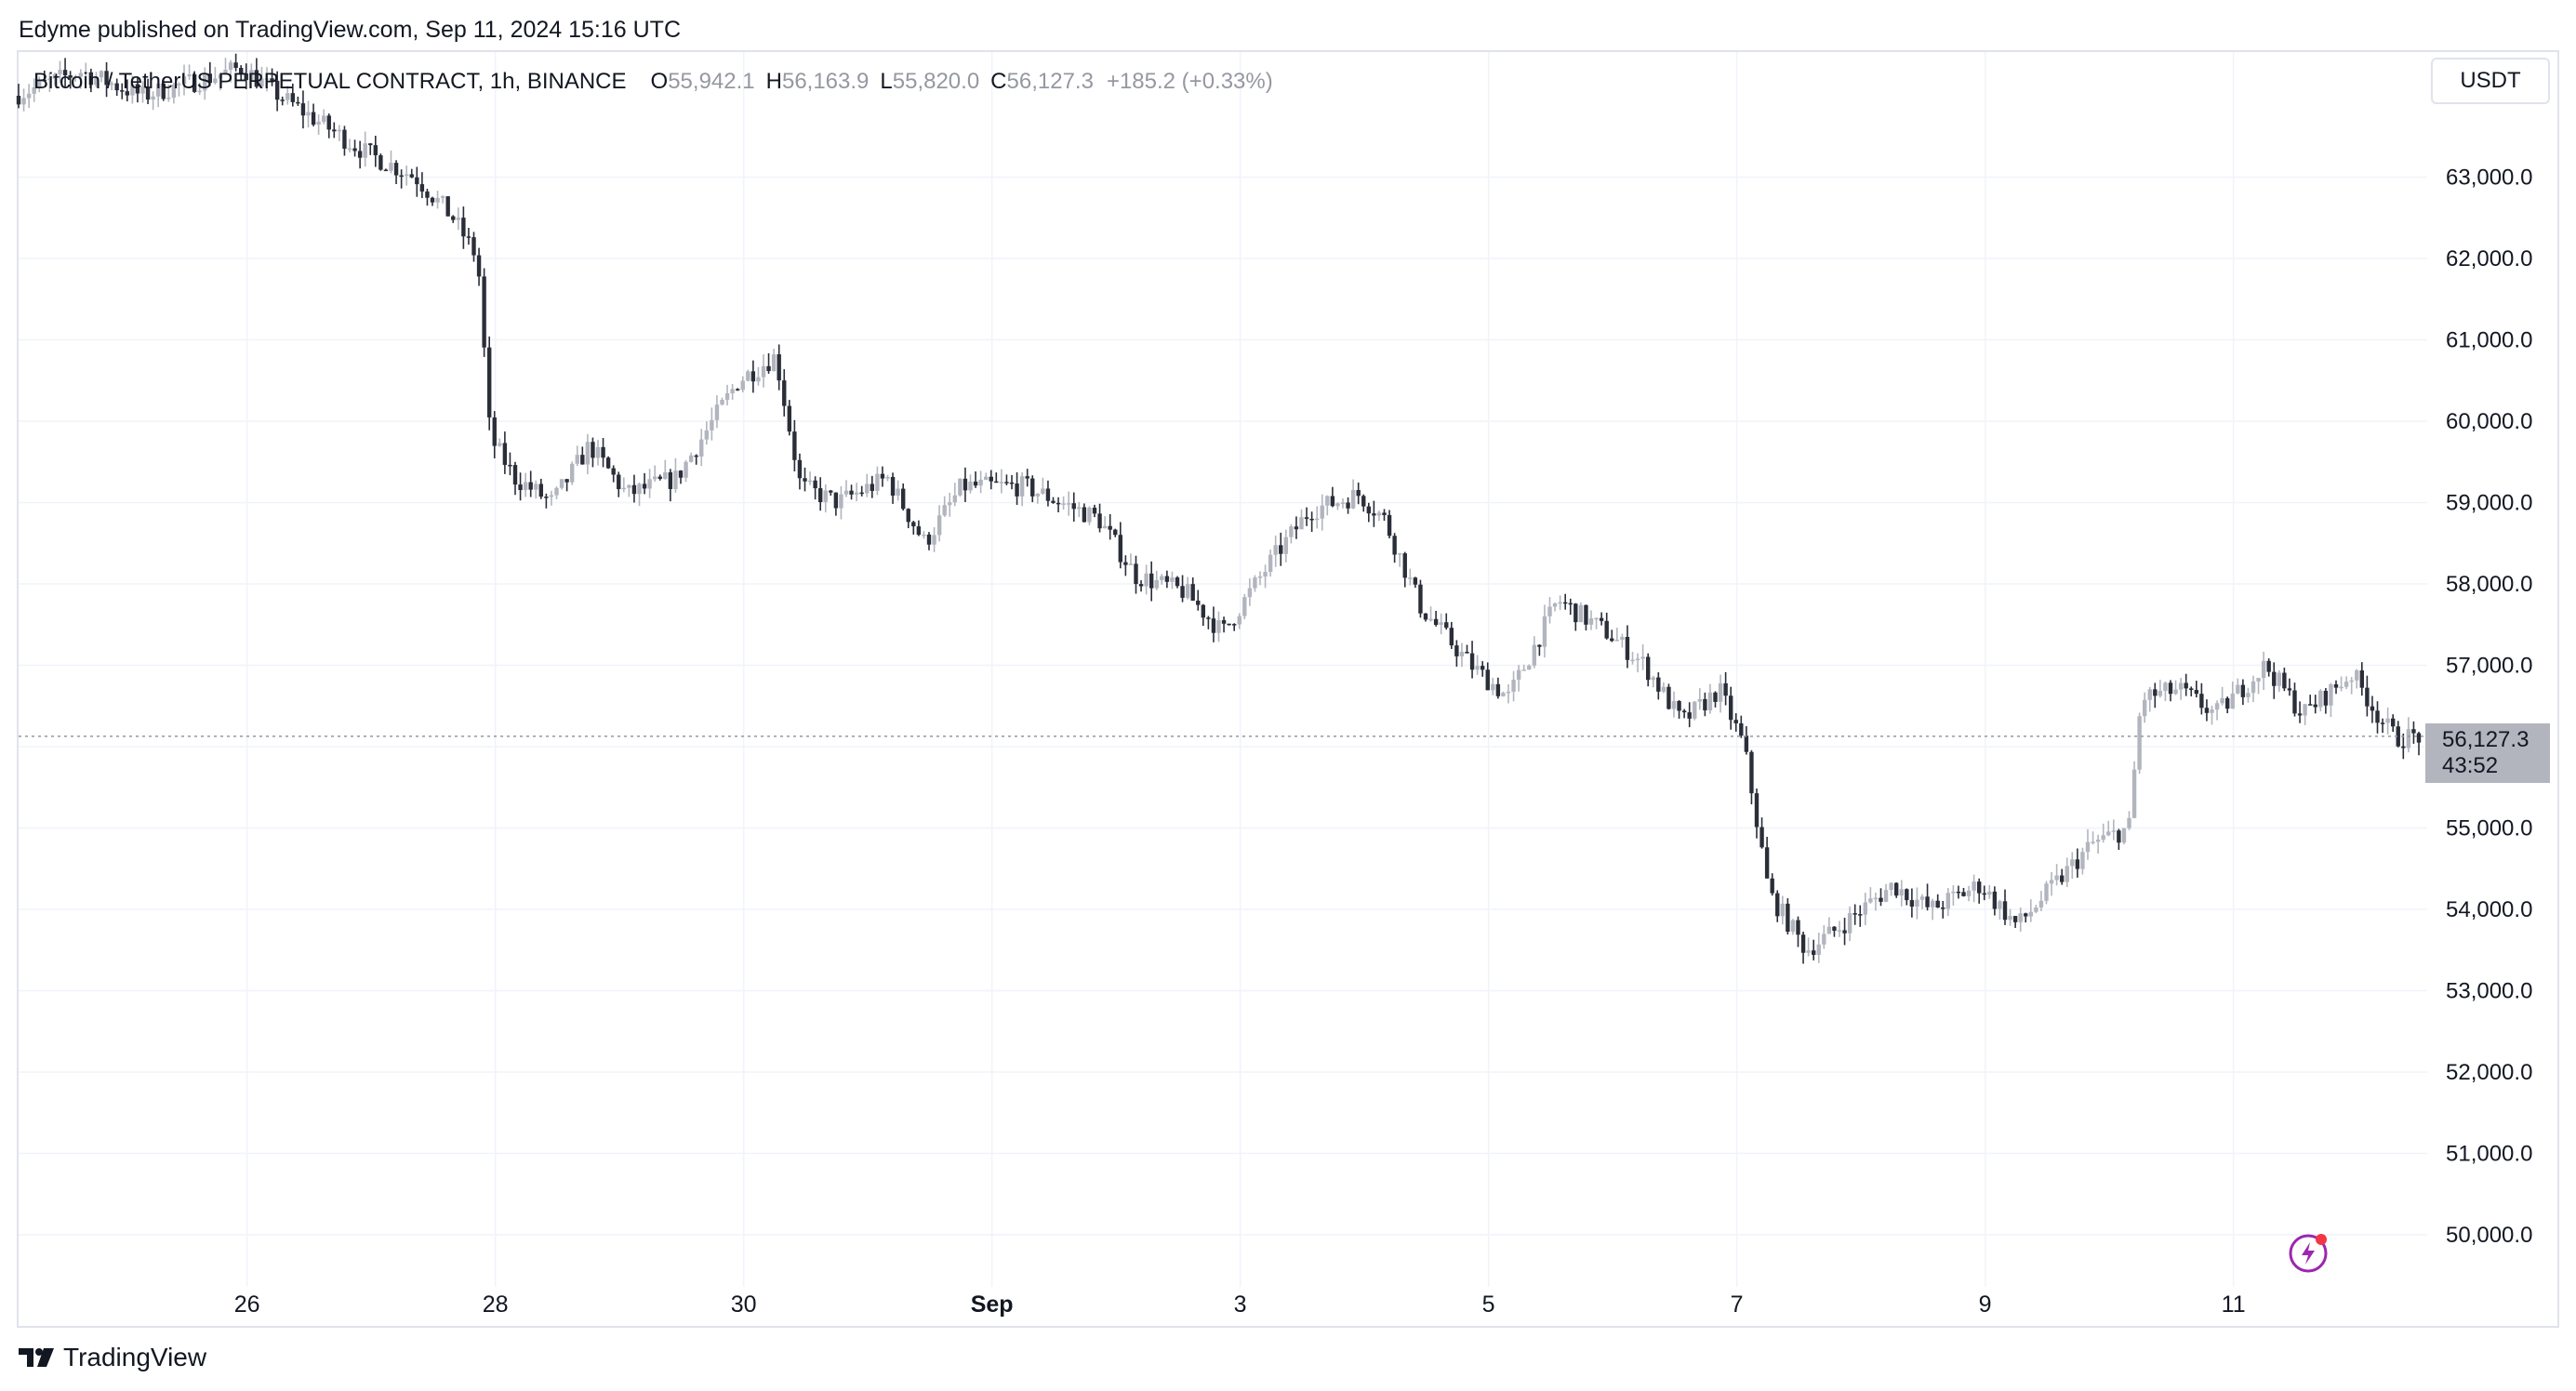  I want to click on bar-countdown: 43:52, so click(2470, 765).